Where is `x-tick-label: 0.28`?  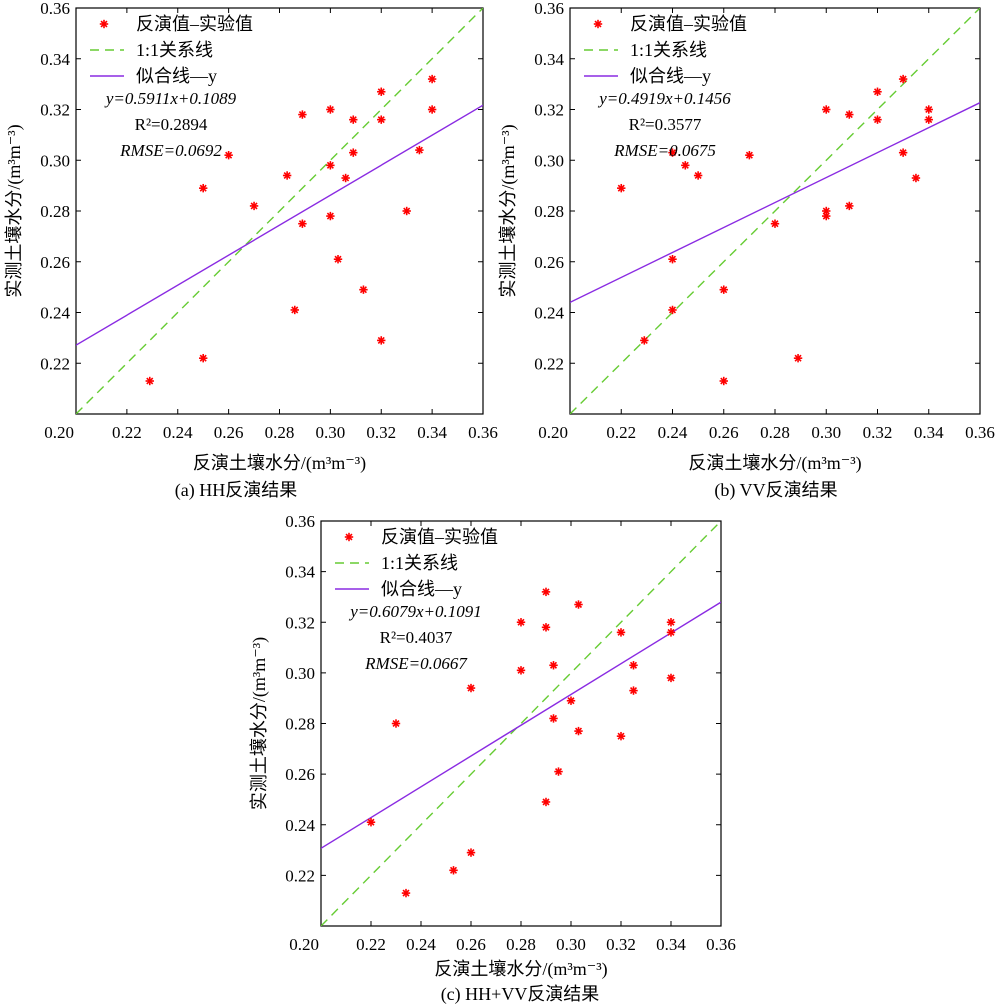
x-tick-label: 0.28 is located at coordinates (280, 432).